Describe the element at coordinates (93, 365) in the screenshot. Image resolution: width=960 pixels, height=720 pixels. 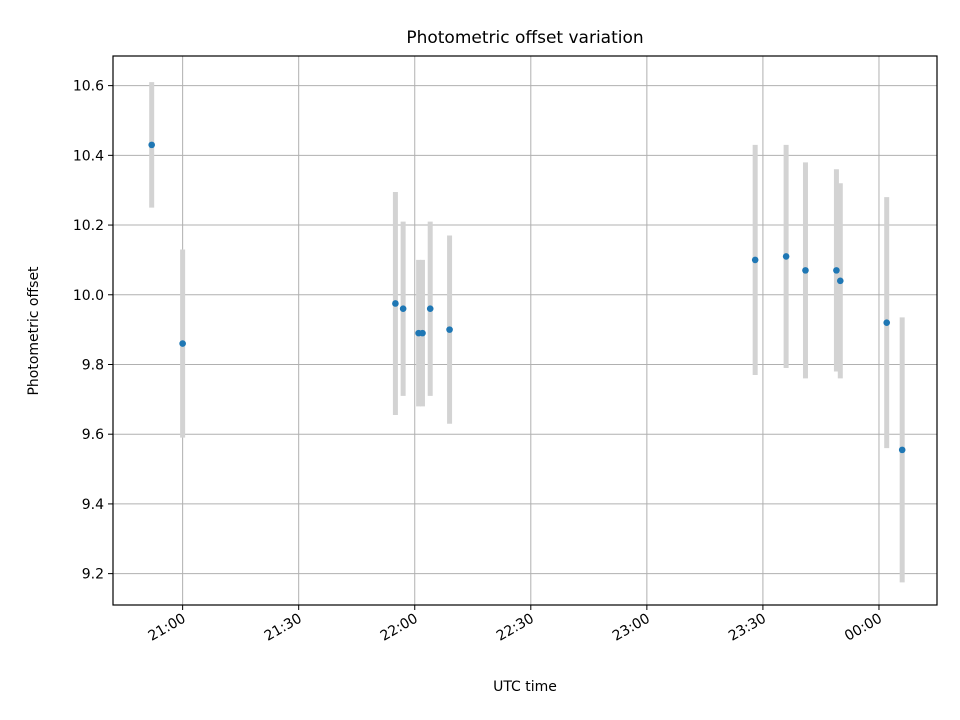
I see `y-tick-label: 9.8` at that location.